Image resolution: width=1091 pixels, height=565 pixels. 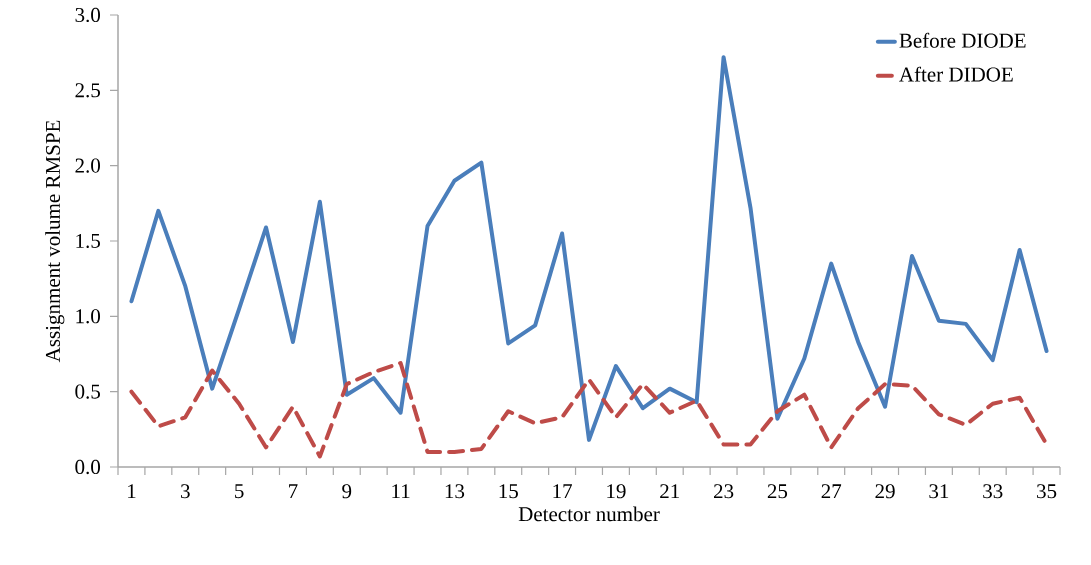 I want to click on y-tick-label: 3.0, so click(x=87, y=15).